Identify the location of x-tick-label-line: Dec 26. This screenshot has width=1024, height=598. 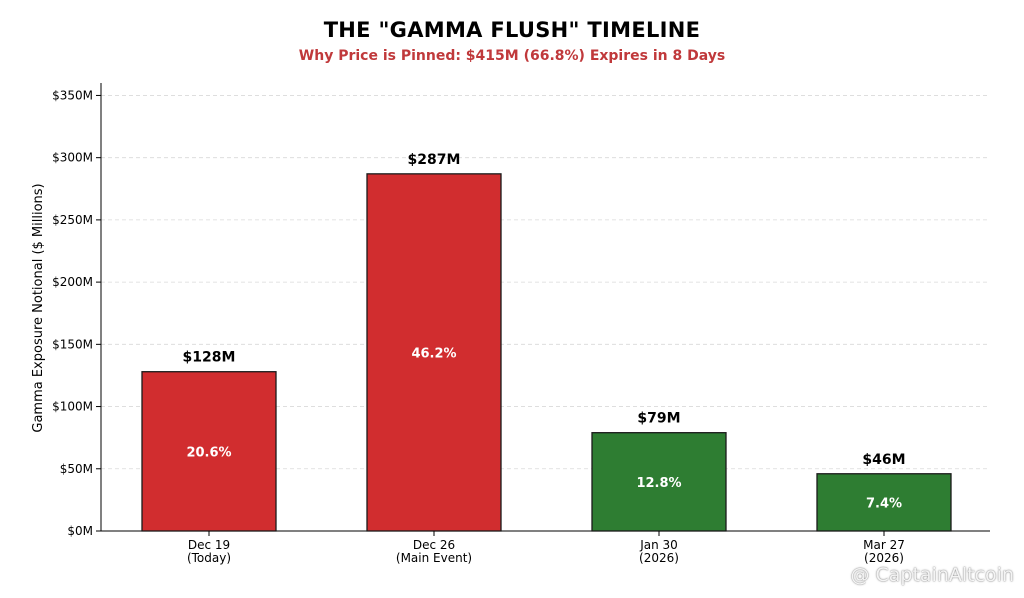
(434, 545).